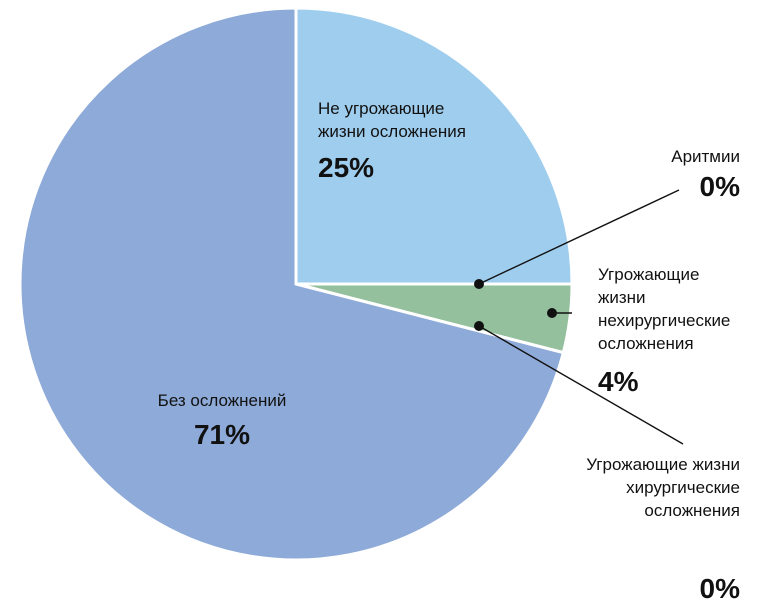 This screenshot has width=766, height=600. What do you see at coordinates (683, 487) in the screenshot?
I see `slice-label-3-line-1: хирургические` at bounding box center [683, 487].